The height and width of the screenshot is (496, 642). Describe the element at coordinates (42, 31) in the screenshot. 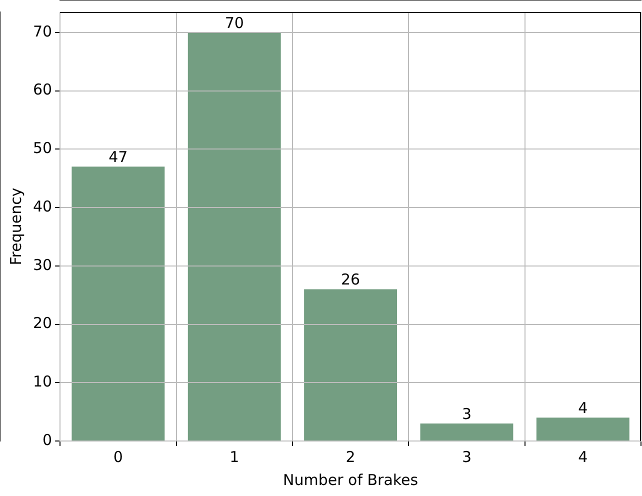

I see `y-tick-label: 70` at that location.